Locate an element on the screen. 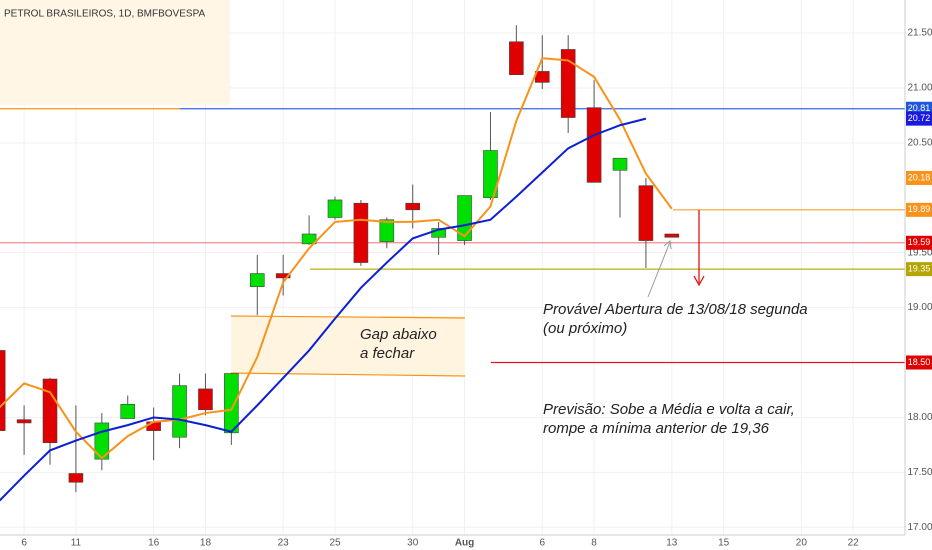 The width and height of the screenshot is (932, 550). x-tick-label: 16 is located at coordinates (154, 543).